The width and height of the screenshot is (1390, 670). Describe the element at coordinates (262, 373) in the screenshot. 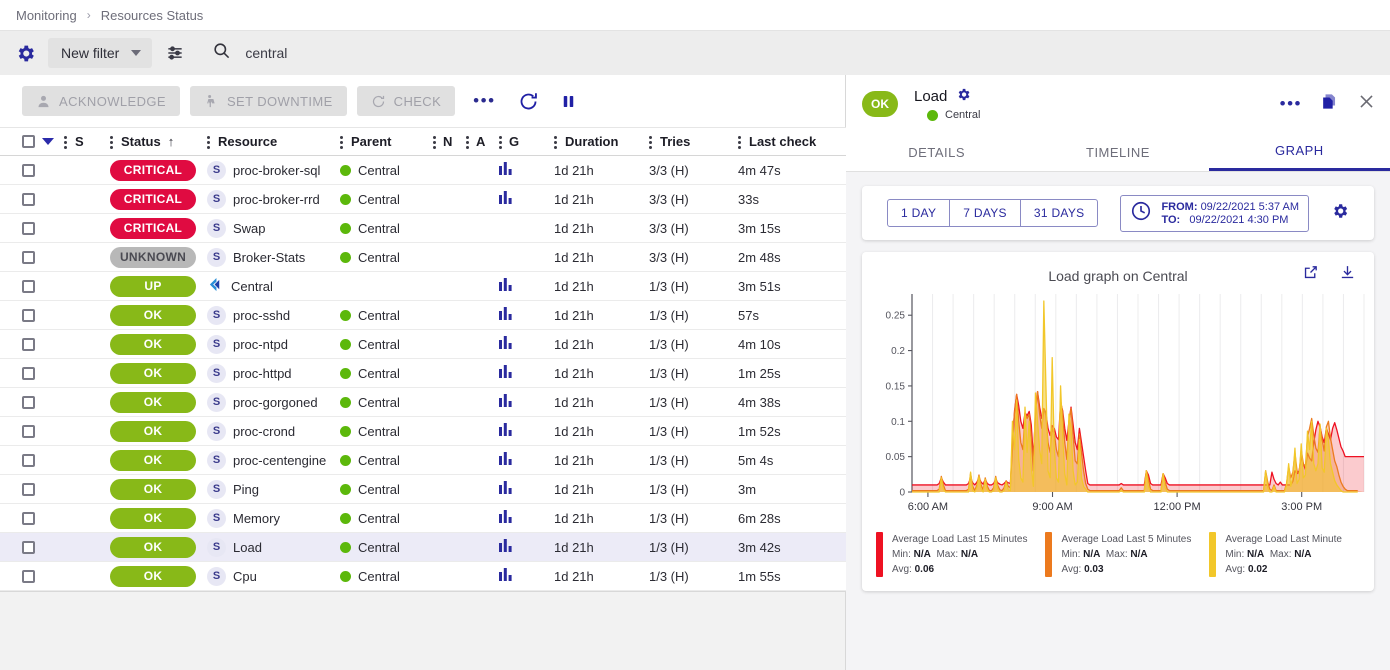

I see `row-resource: proc-httpd` at that location.